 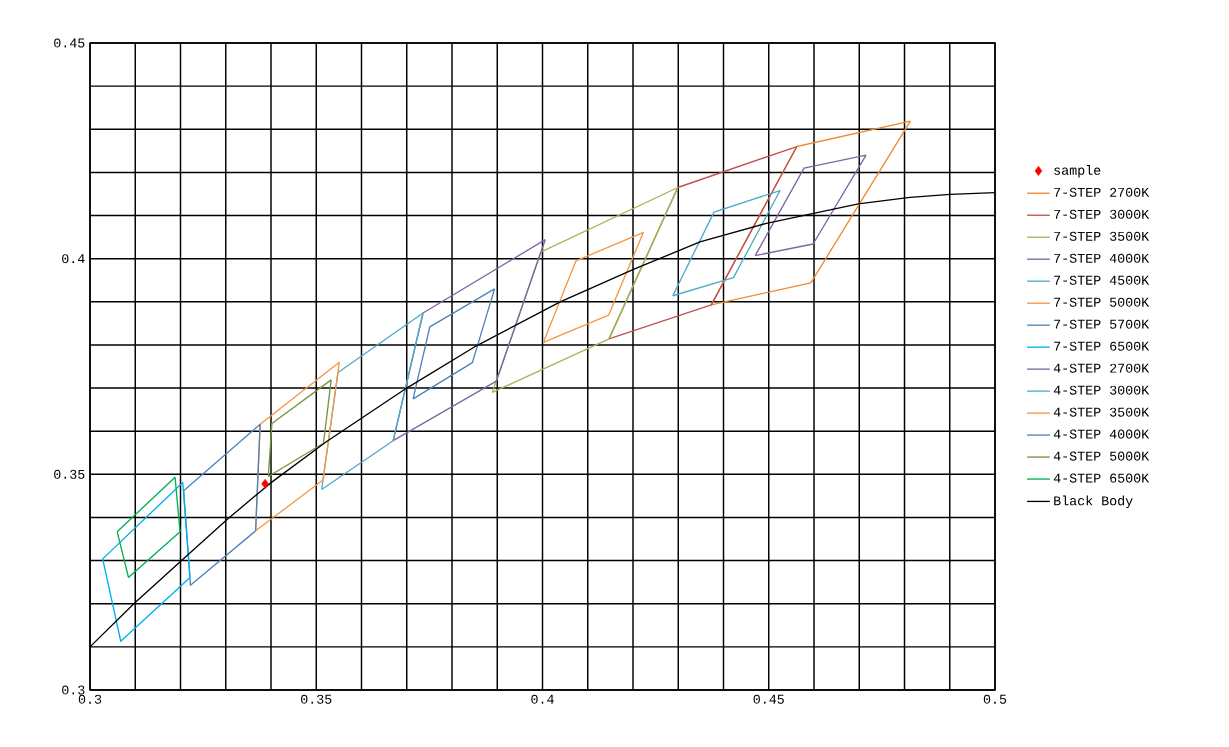 I want to click on legend-label: 4-STEP 3000K, so click(x=1101, y=390).